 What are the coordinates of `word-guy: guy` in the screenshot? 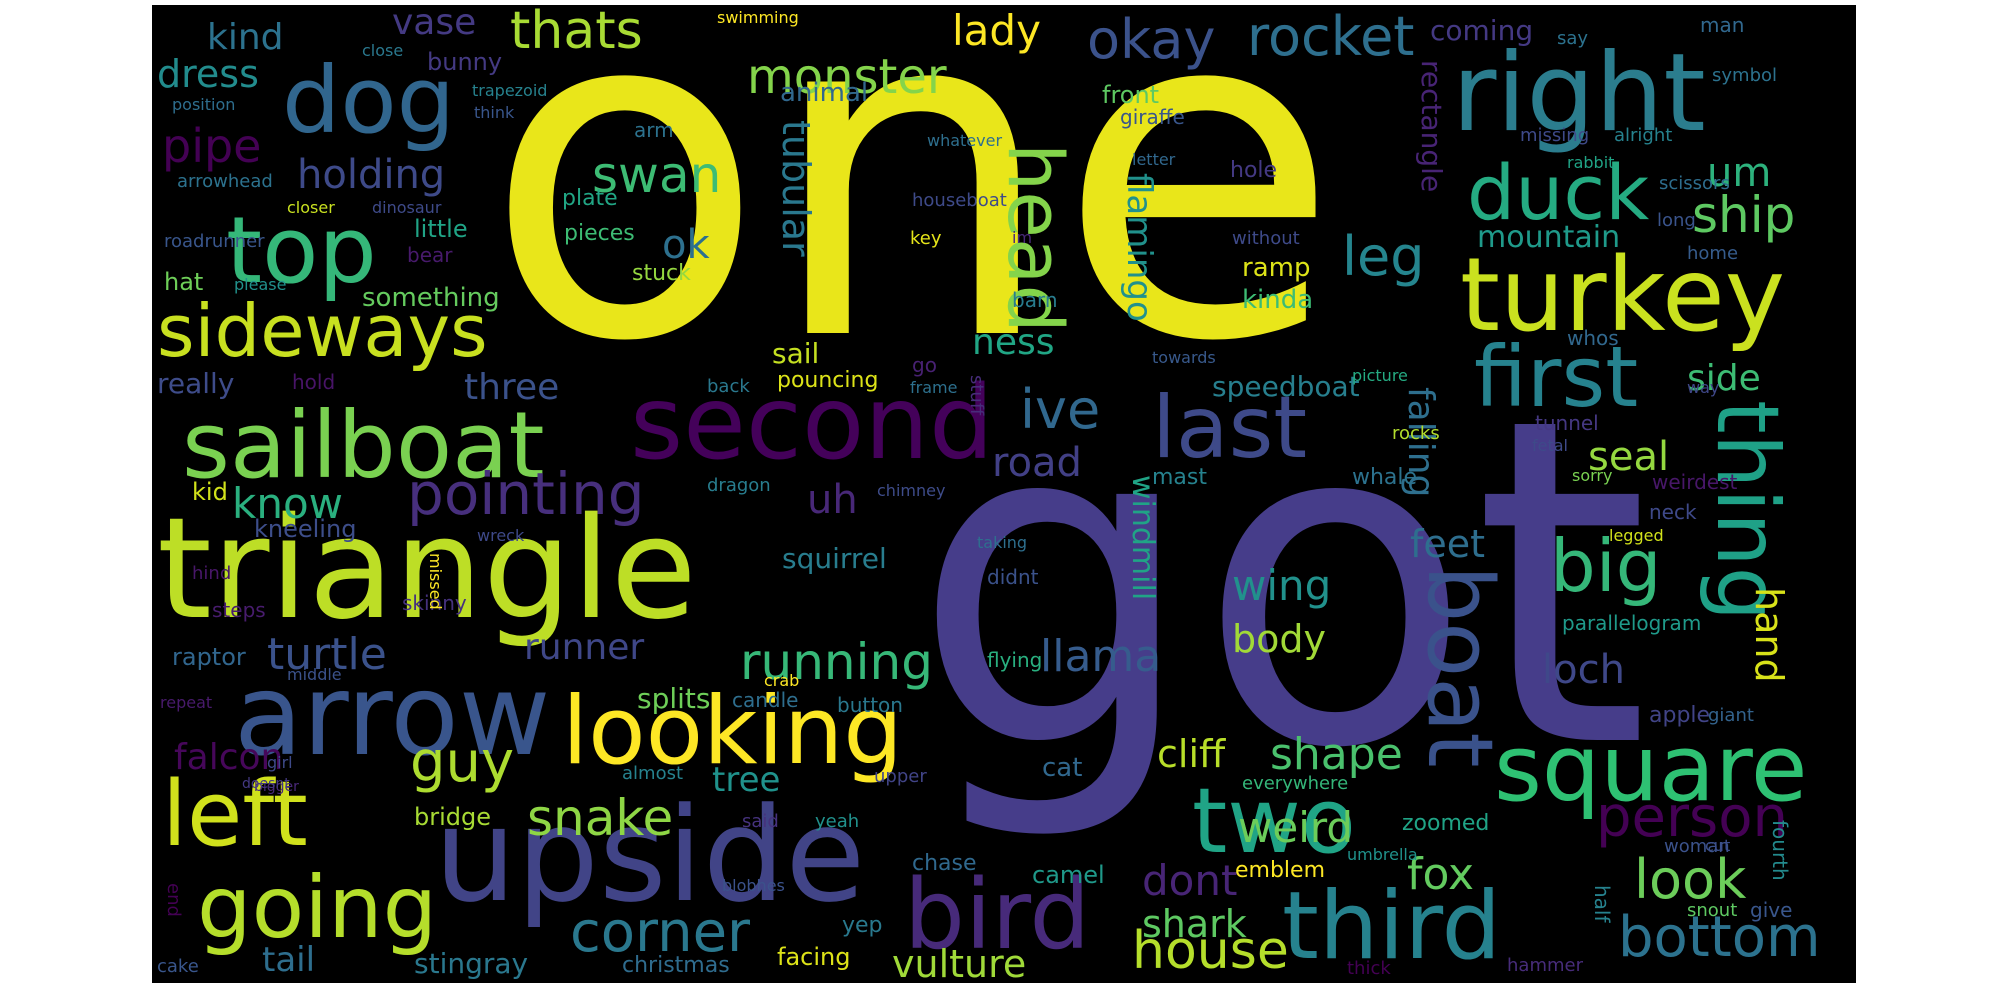 It's located at (462, 762).